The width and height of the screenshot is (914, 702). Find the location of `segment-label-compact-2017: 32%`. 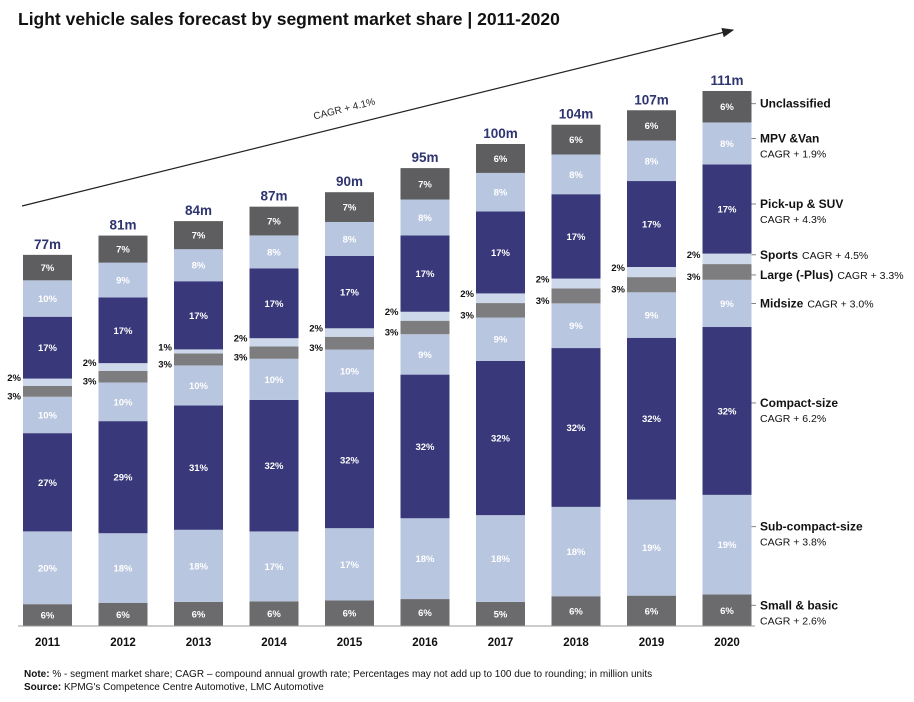

segment-label-compact-2017: 32% is located at coordinates (501, 439).